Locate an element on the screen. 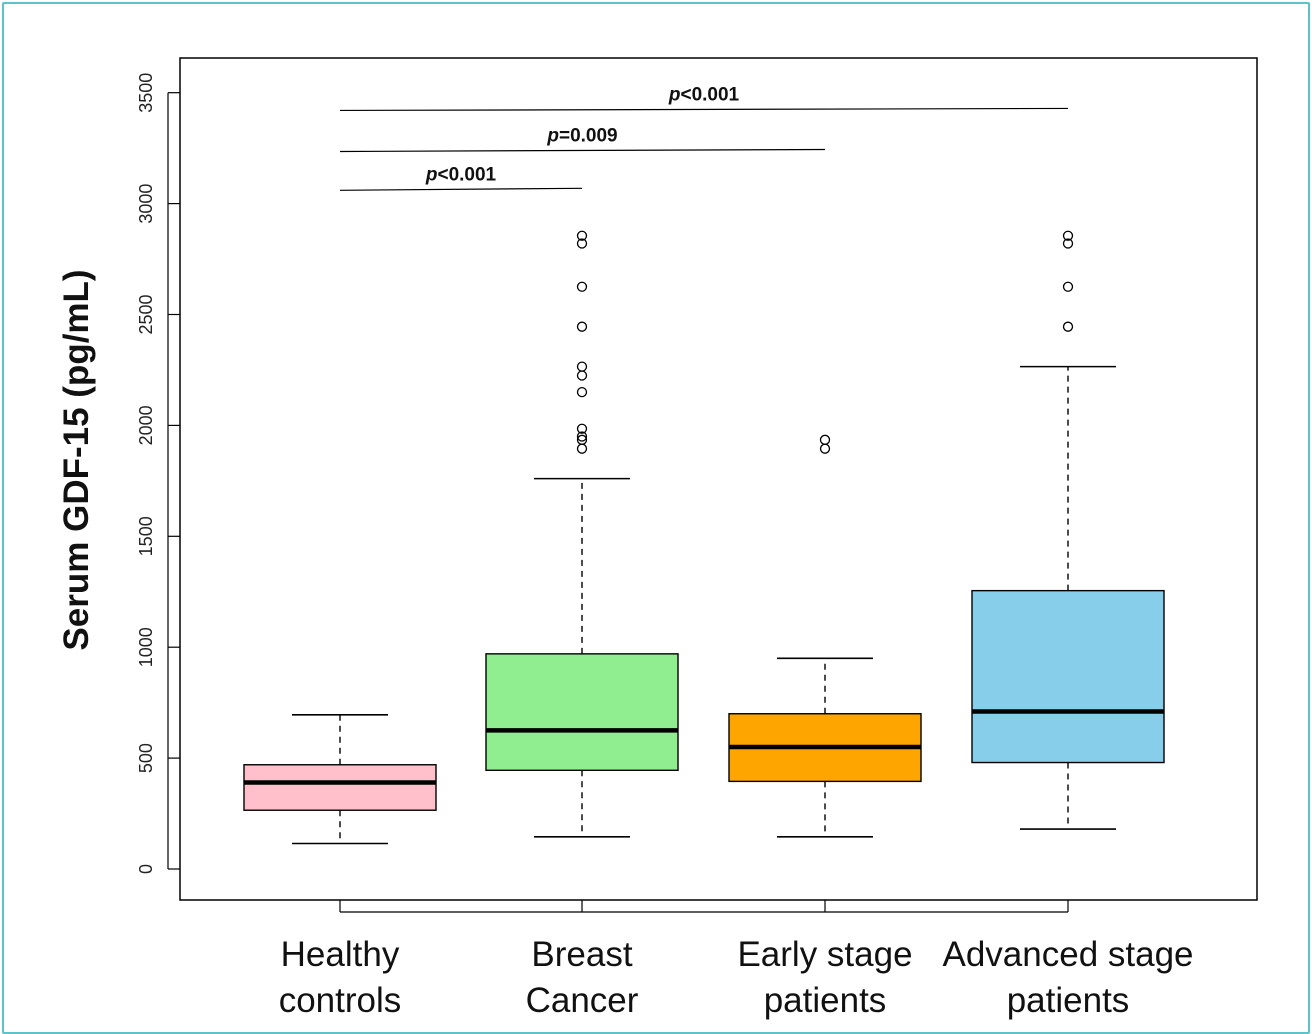 The image size is (1312, 1034). x-category-label: controls is located at coordinates (340, 1000).